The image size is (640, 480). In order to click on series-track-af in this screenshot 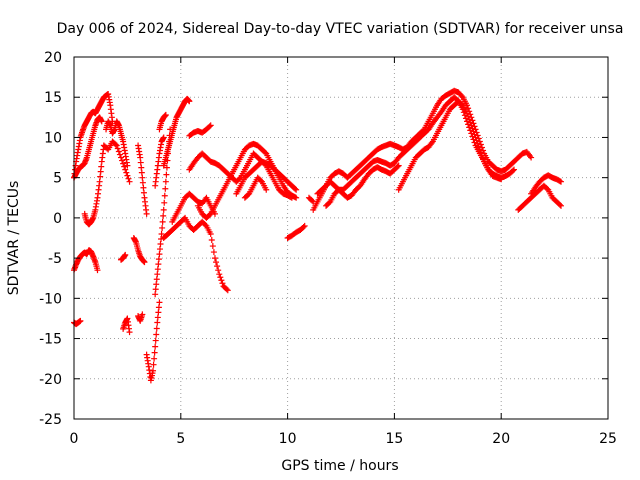, I will do `click(546, 184)`.